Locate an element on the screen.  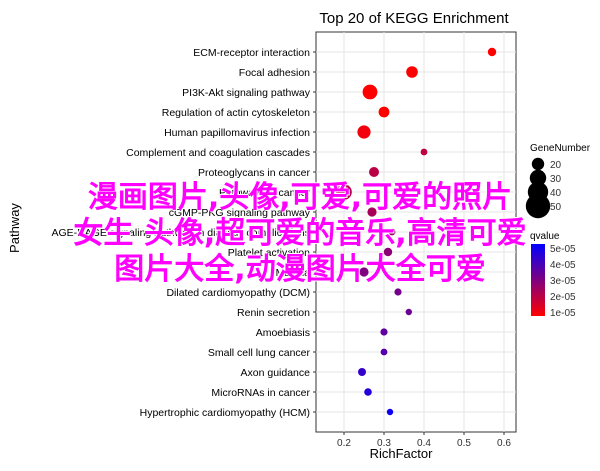
x-axis-ticks: 0.2 0.3 0.4 0.5 0.6 is located at coordinates (424, 440).